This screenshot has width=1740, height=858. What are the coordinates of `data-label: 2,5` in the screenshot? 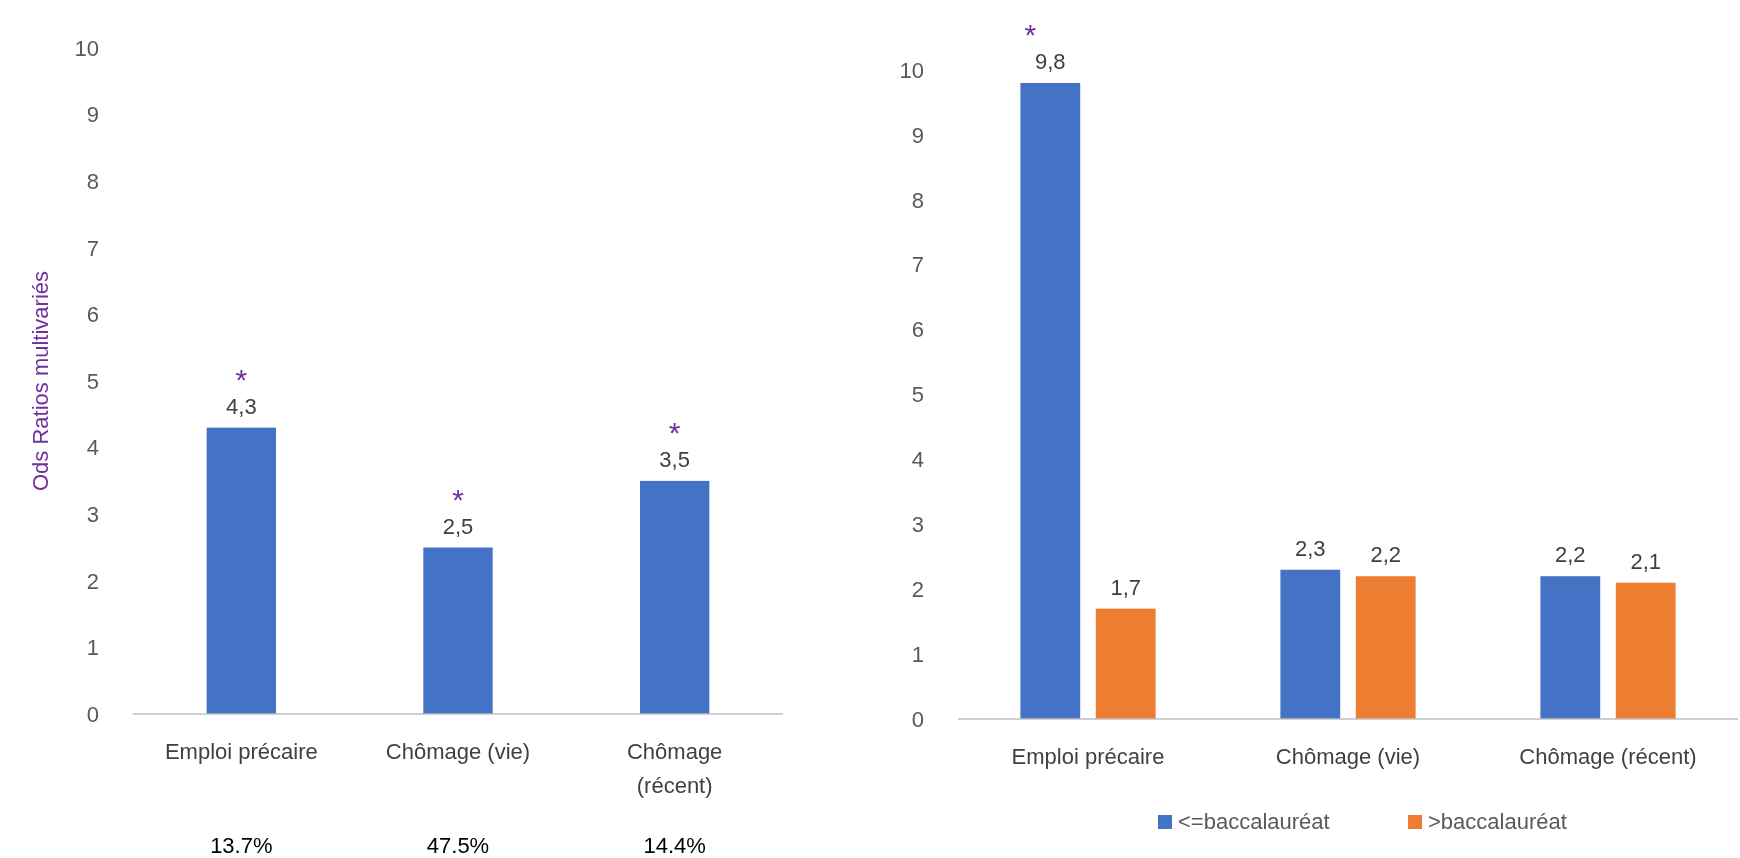 It's located at (458, 526).